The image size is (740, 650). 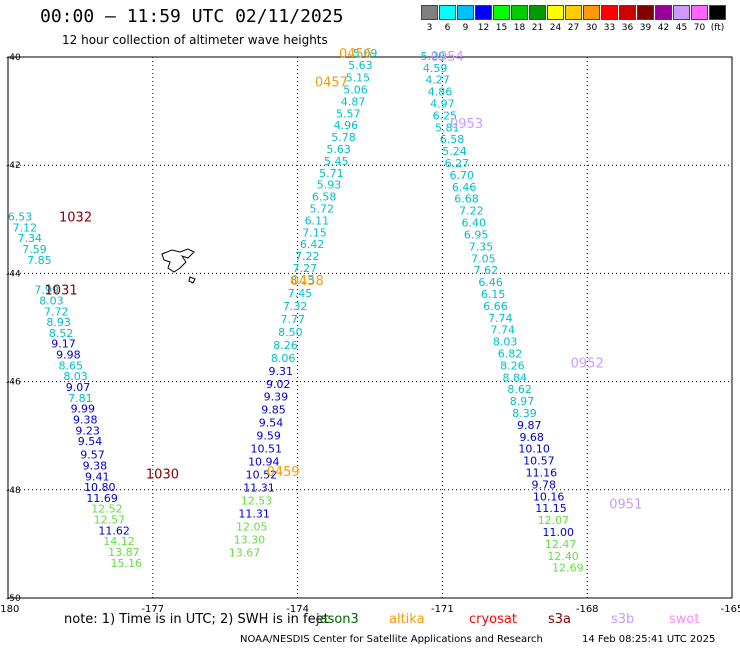 What do you see at coordinates (97, 476) in the screenshot?
I see `swh-value: 9.41` at bounding box center [97, 476].